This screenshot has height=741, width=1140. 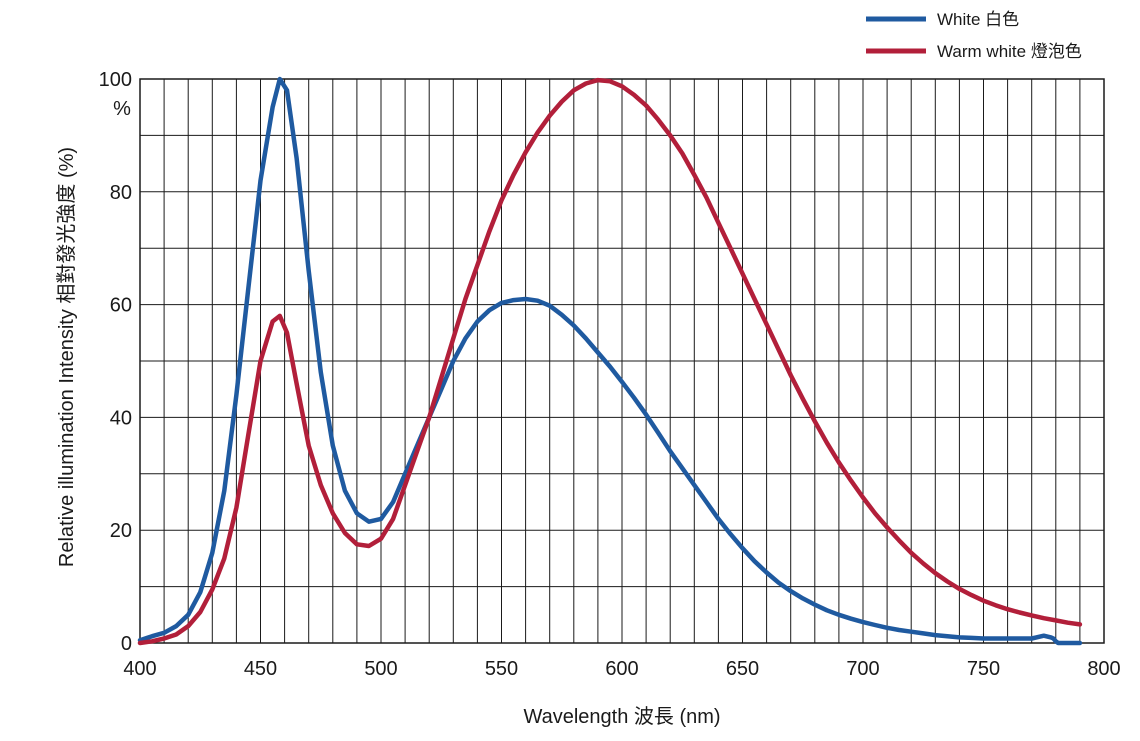 What do you see at coordinates (260, 669) in the screenshot?
I see `x-tick-label: 450` at bounding box center [260, 669].